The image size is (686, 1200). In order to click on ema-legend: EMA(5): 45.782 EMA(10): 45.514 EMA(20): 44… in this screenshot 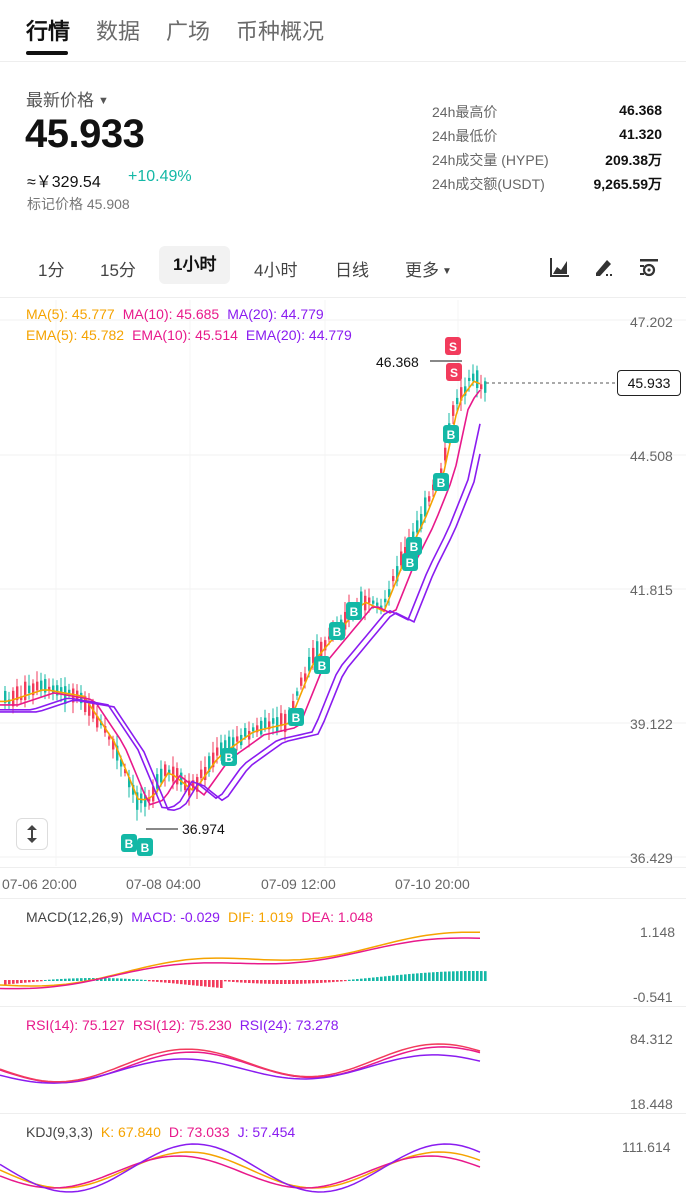, I will do `click(193, 335)`.